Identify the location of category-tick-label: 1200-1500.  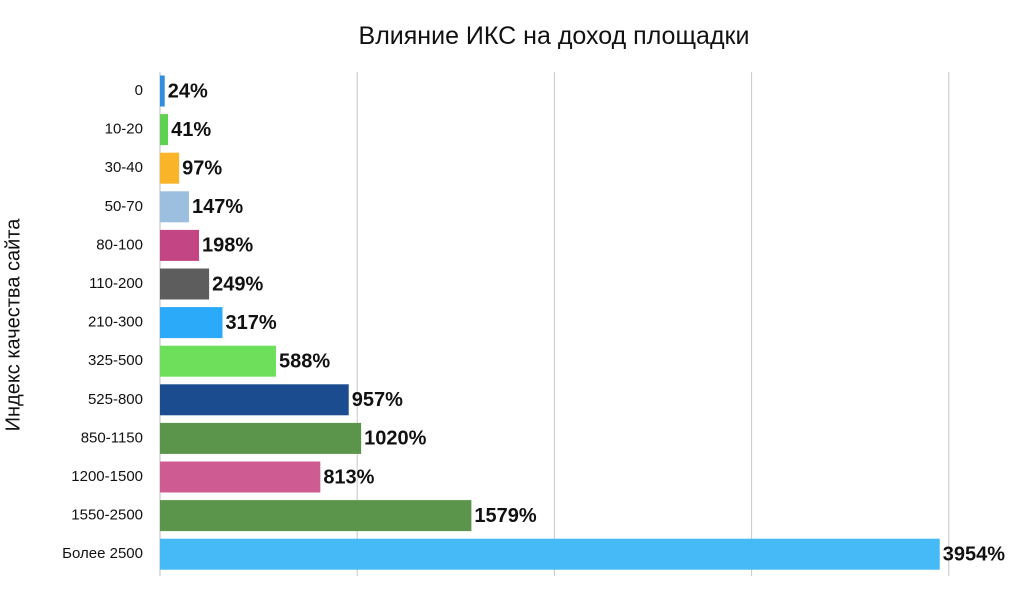
(107, 476).